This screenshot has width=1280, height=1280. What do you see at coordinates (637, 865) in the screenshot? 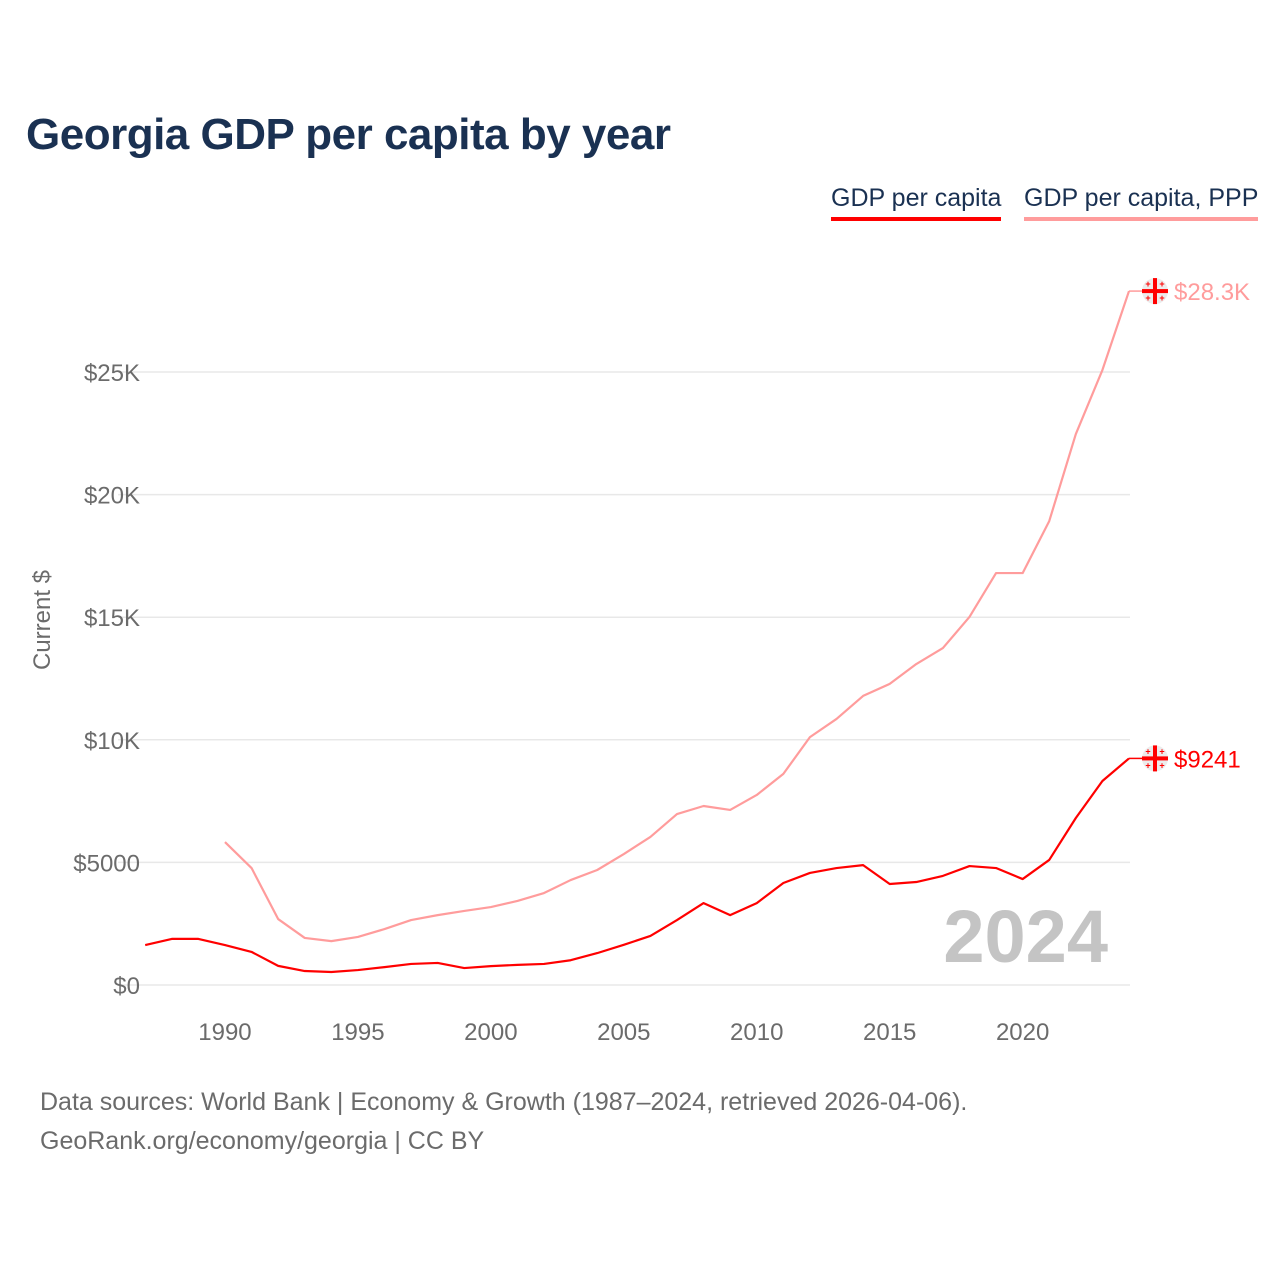
I see `series-line` at bounding box center [637, 865].